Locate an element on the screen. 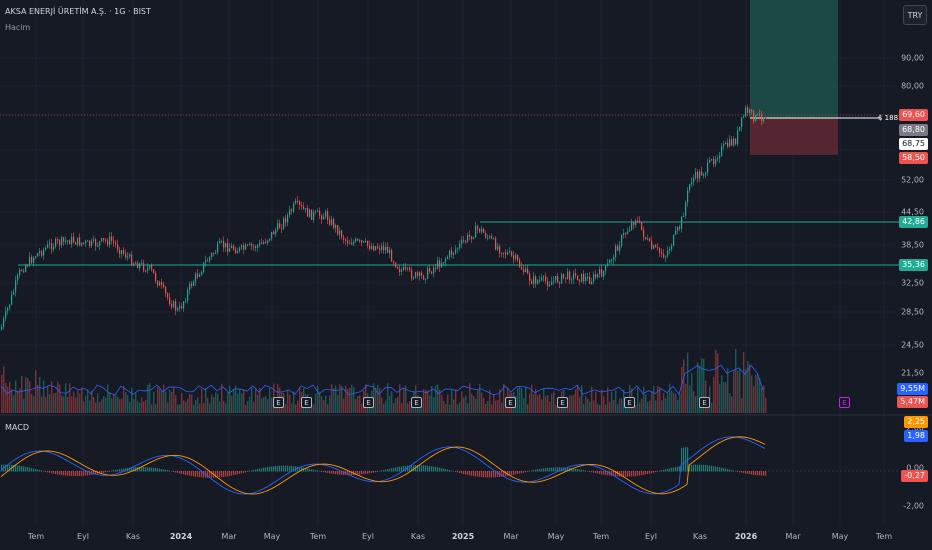 The height and width of the screenshot is (550, 932). macd-line is located at coordinates (383, 465).